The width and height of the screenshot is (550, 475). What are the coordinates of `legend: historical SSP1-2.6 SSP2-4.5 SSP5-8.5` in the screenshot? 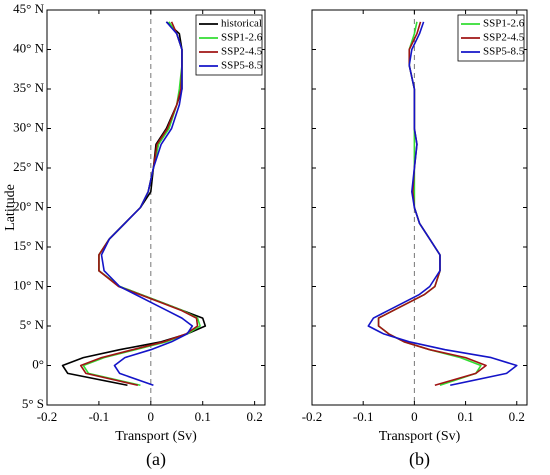 It's located at (229, 45).